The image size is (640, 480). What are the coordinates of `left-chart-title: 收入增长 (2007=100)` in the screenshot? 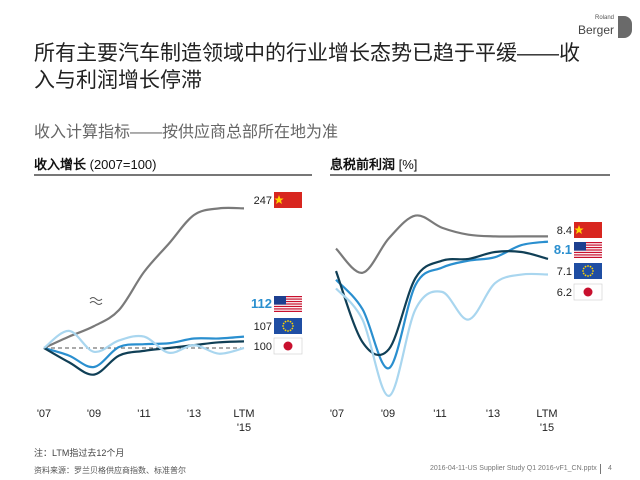 It's located at (95, 163).